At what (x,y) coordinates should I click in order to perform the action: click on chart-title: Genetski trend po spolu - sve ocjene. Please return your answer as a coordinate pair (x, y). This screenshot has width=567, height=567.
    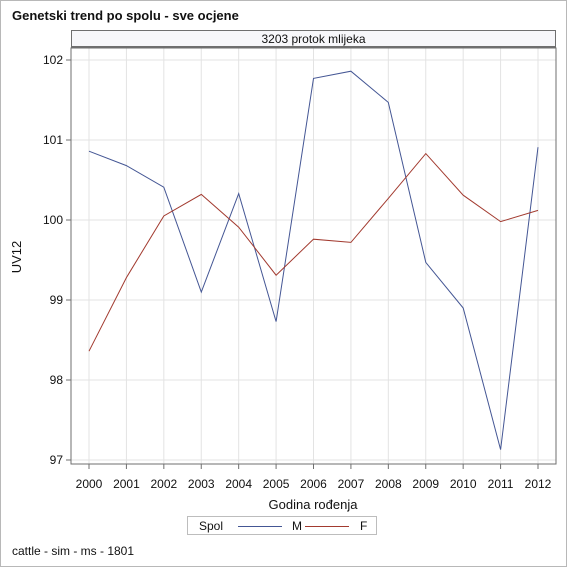
    Looking at the image, I should click on (125, 15).